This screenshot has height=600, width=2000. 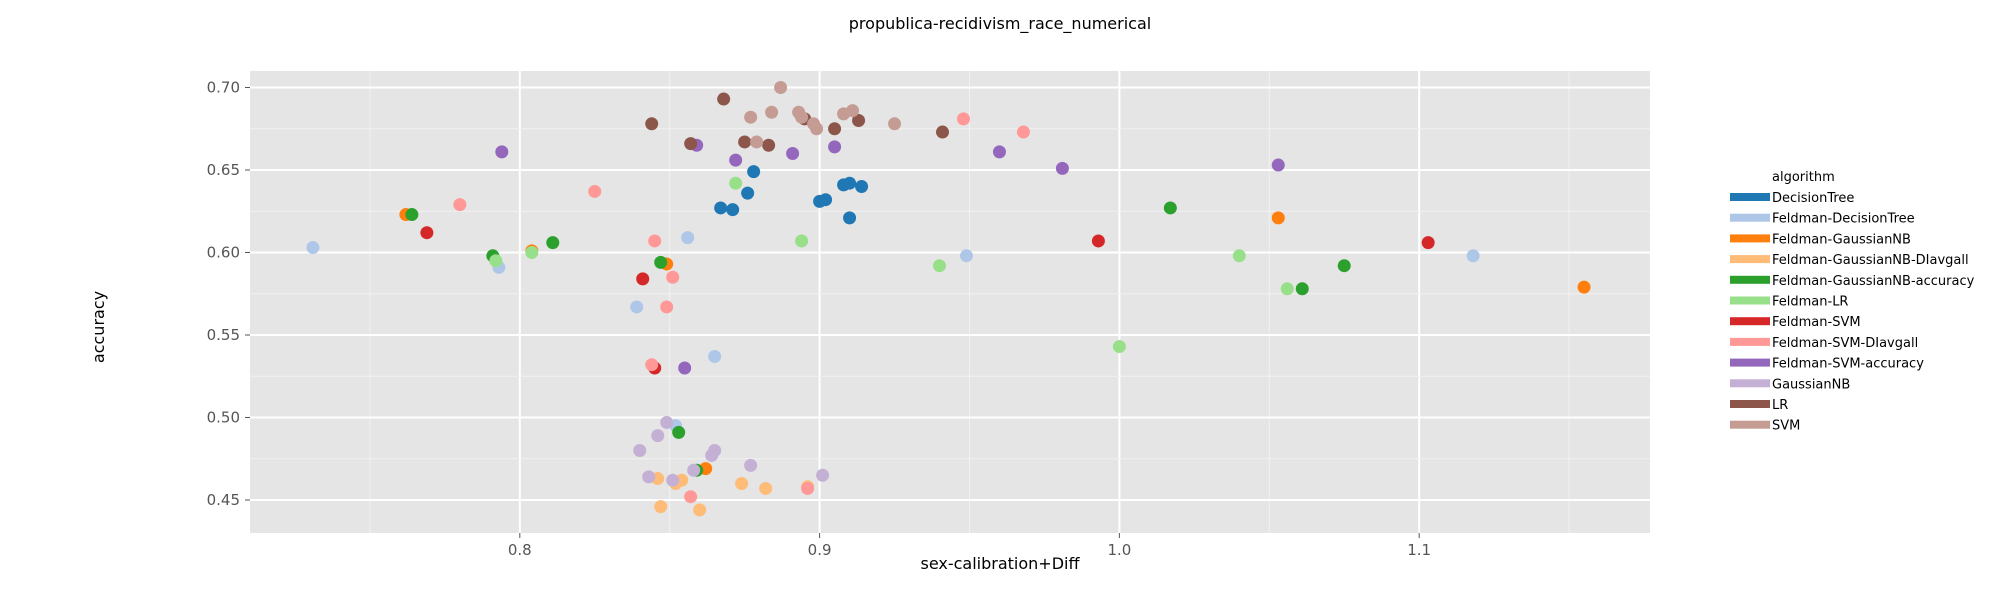 What do you see at coordinates (1750, 217) in the screenshot?
I see `legend-swatch-feldman-decisiontree` at bounding box center [1750, 217].